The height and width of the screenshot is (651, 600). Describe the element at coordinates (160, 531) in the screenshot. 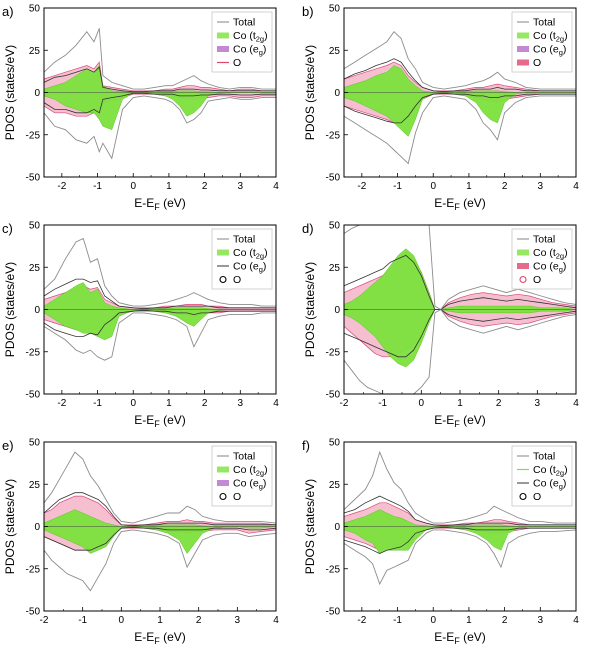

I see `series-co-t2g-area` at that location.